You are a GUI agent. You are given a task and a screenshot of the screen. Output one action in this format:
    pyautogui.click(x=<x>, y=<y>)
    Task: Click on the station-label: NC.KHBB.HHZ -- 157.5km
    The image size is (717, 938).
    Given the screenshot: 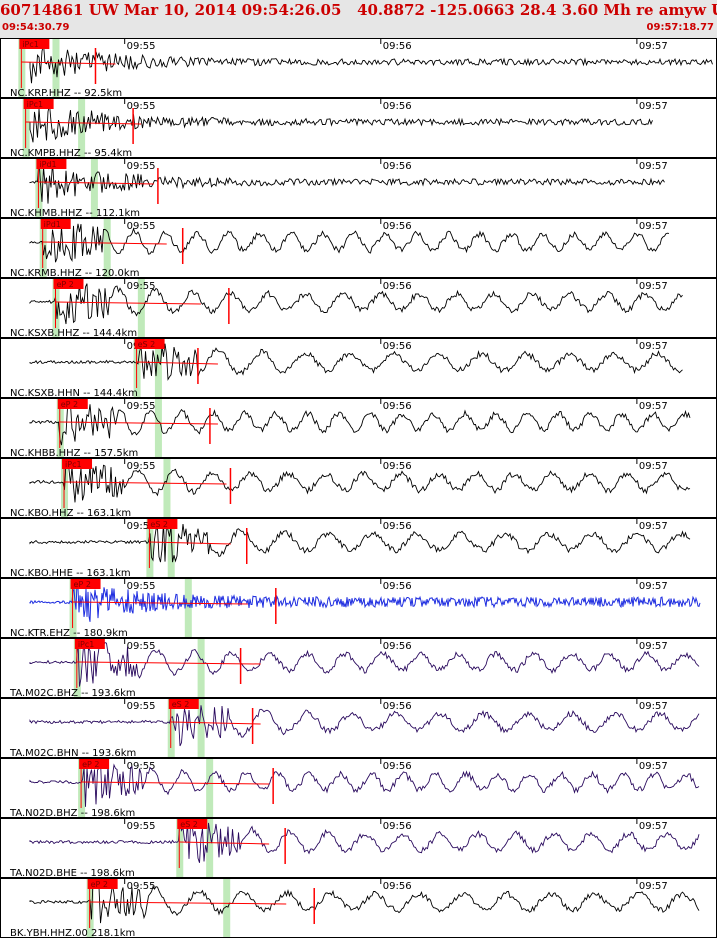 What is the action you would take?
    pyautogui.click(x=74, y=453)
    